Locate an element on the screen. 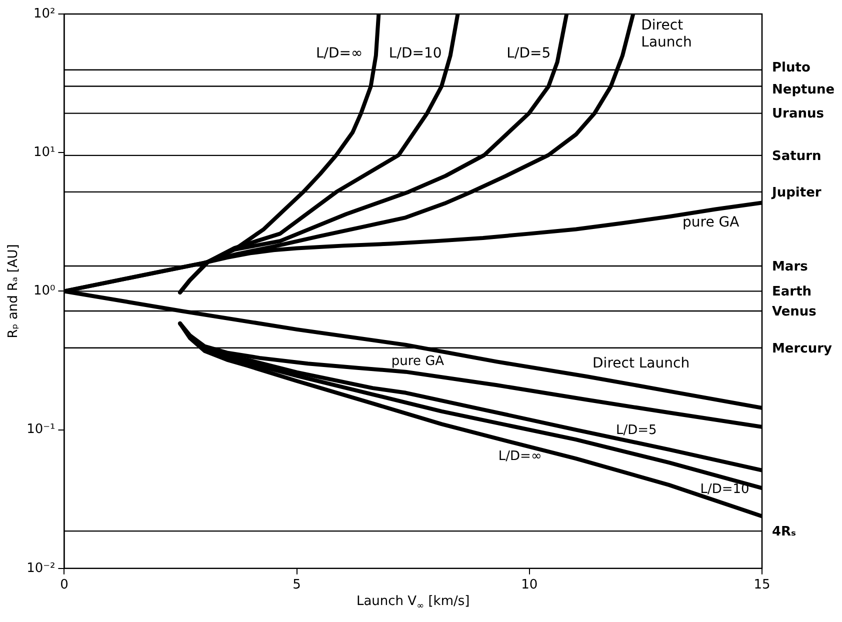 This screenshot has height=622, width=842. ref-line-label: Neptune is located at coordinates (803, 90).